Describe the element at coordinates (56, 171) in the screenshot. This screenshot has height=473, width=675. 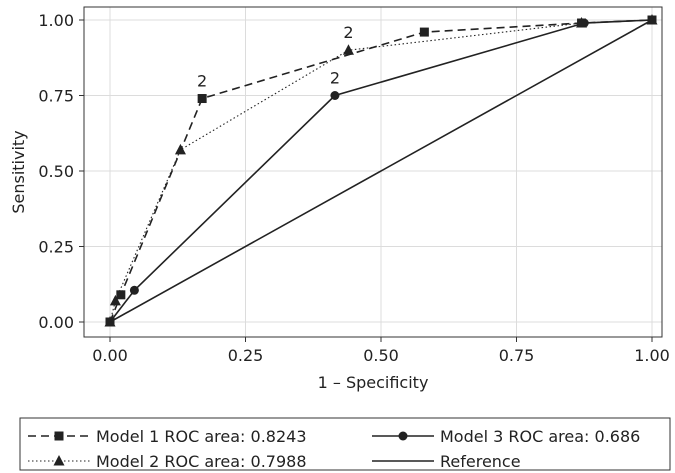
I see `y-tick-label: 0.50` at that location.